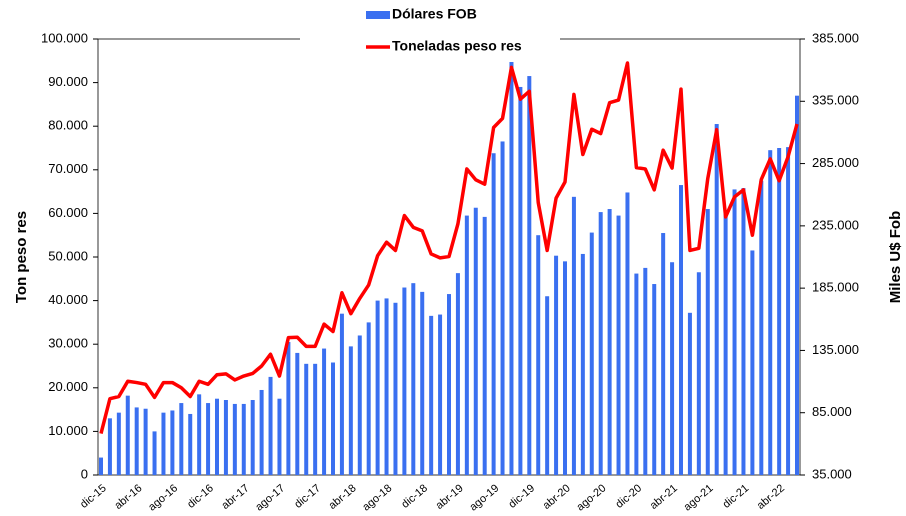 The height and width of the screenshot is (516, 906). Describe the element at coordinates (771, 497) in the screenshot. I see `x-tick-label: abr-22` at that location.